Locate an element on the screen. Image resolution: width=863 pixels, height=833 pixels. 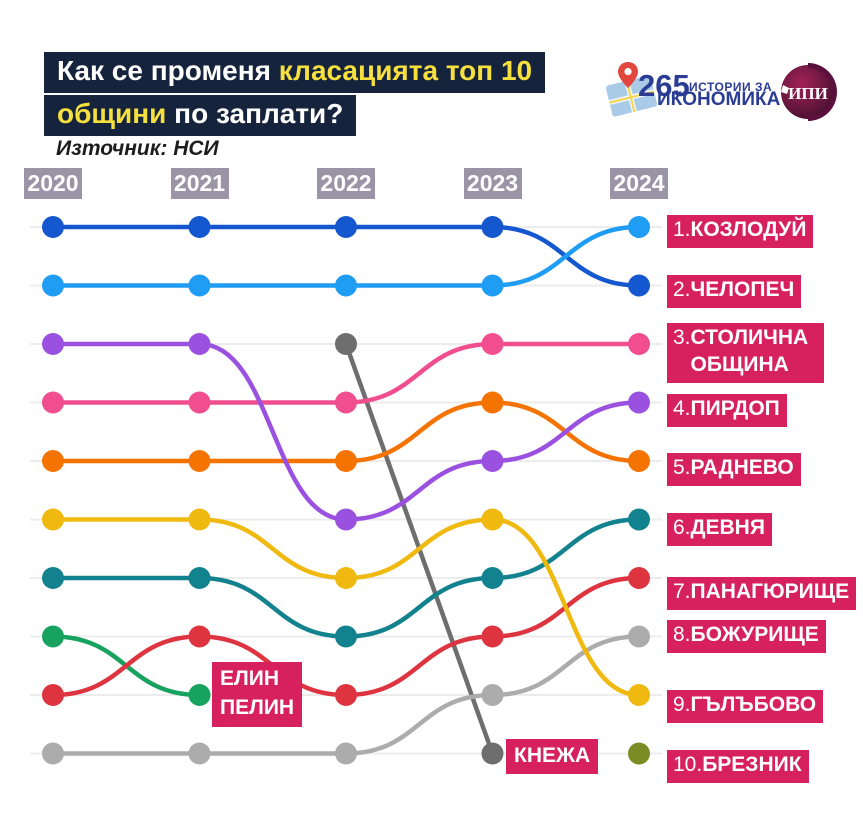
rank-number: 1. is located at coordinates (682, 229).